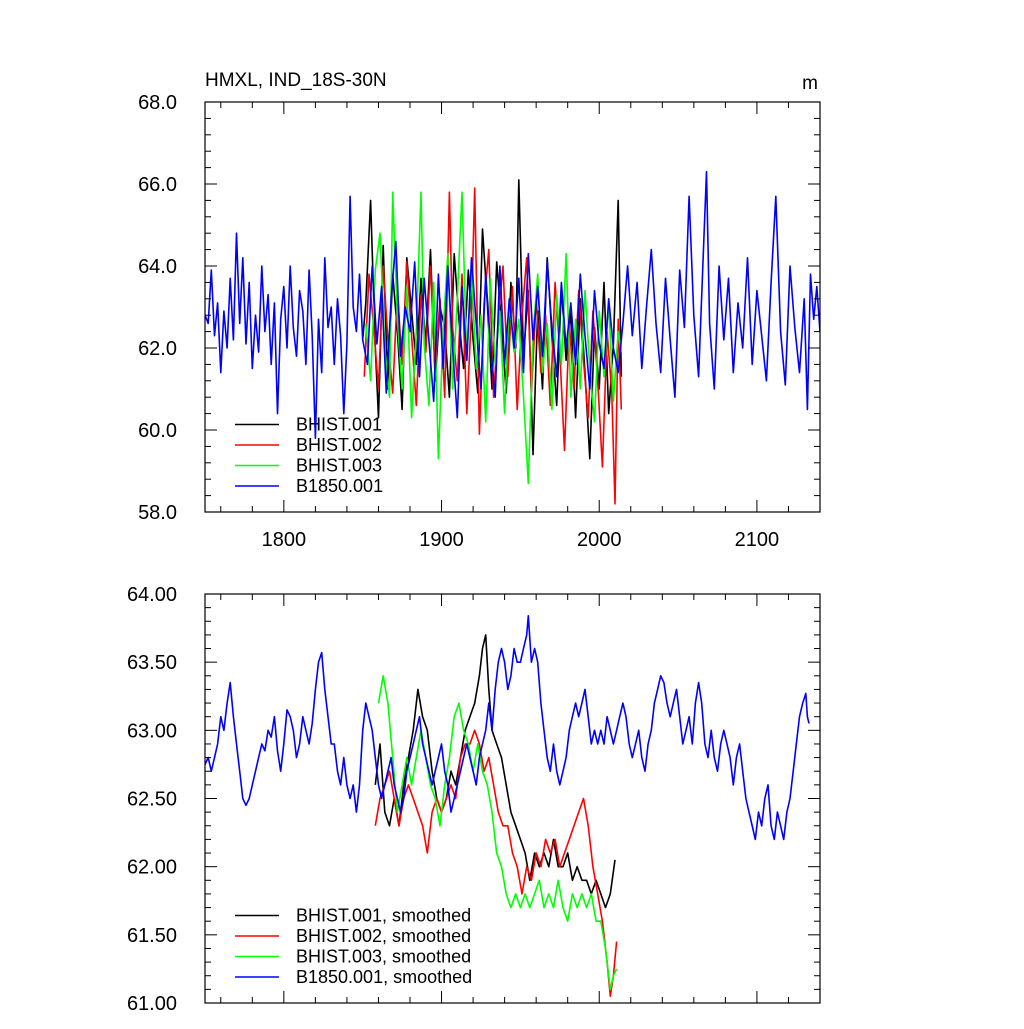  I want to click on y-tick-label: 63.50, so click(152, 663).